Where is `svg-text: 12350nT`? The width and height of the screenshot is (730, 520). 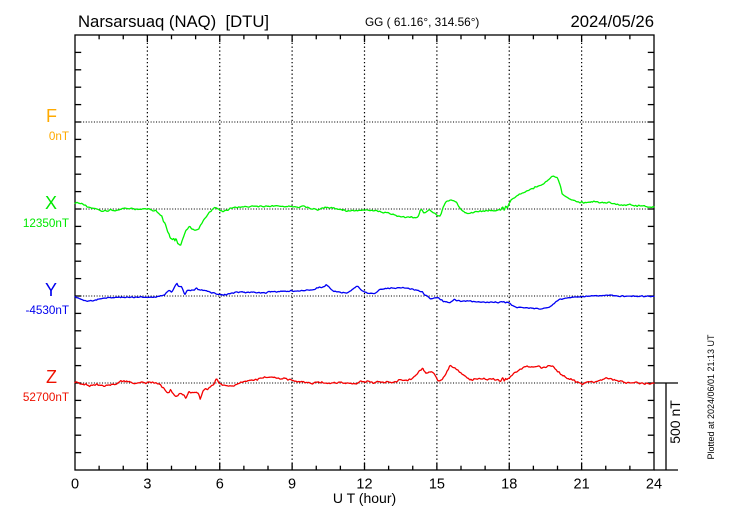 svg-text: 12350nT is located at coordinates (46, 223).